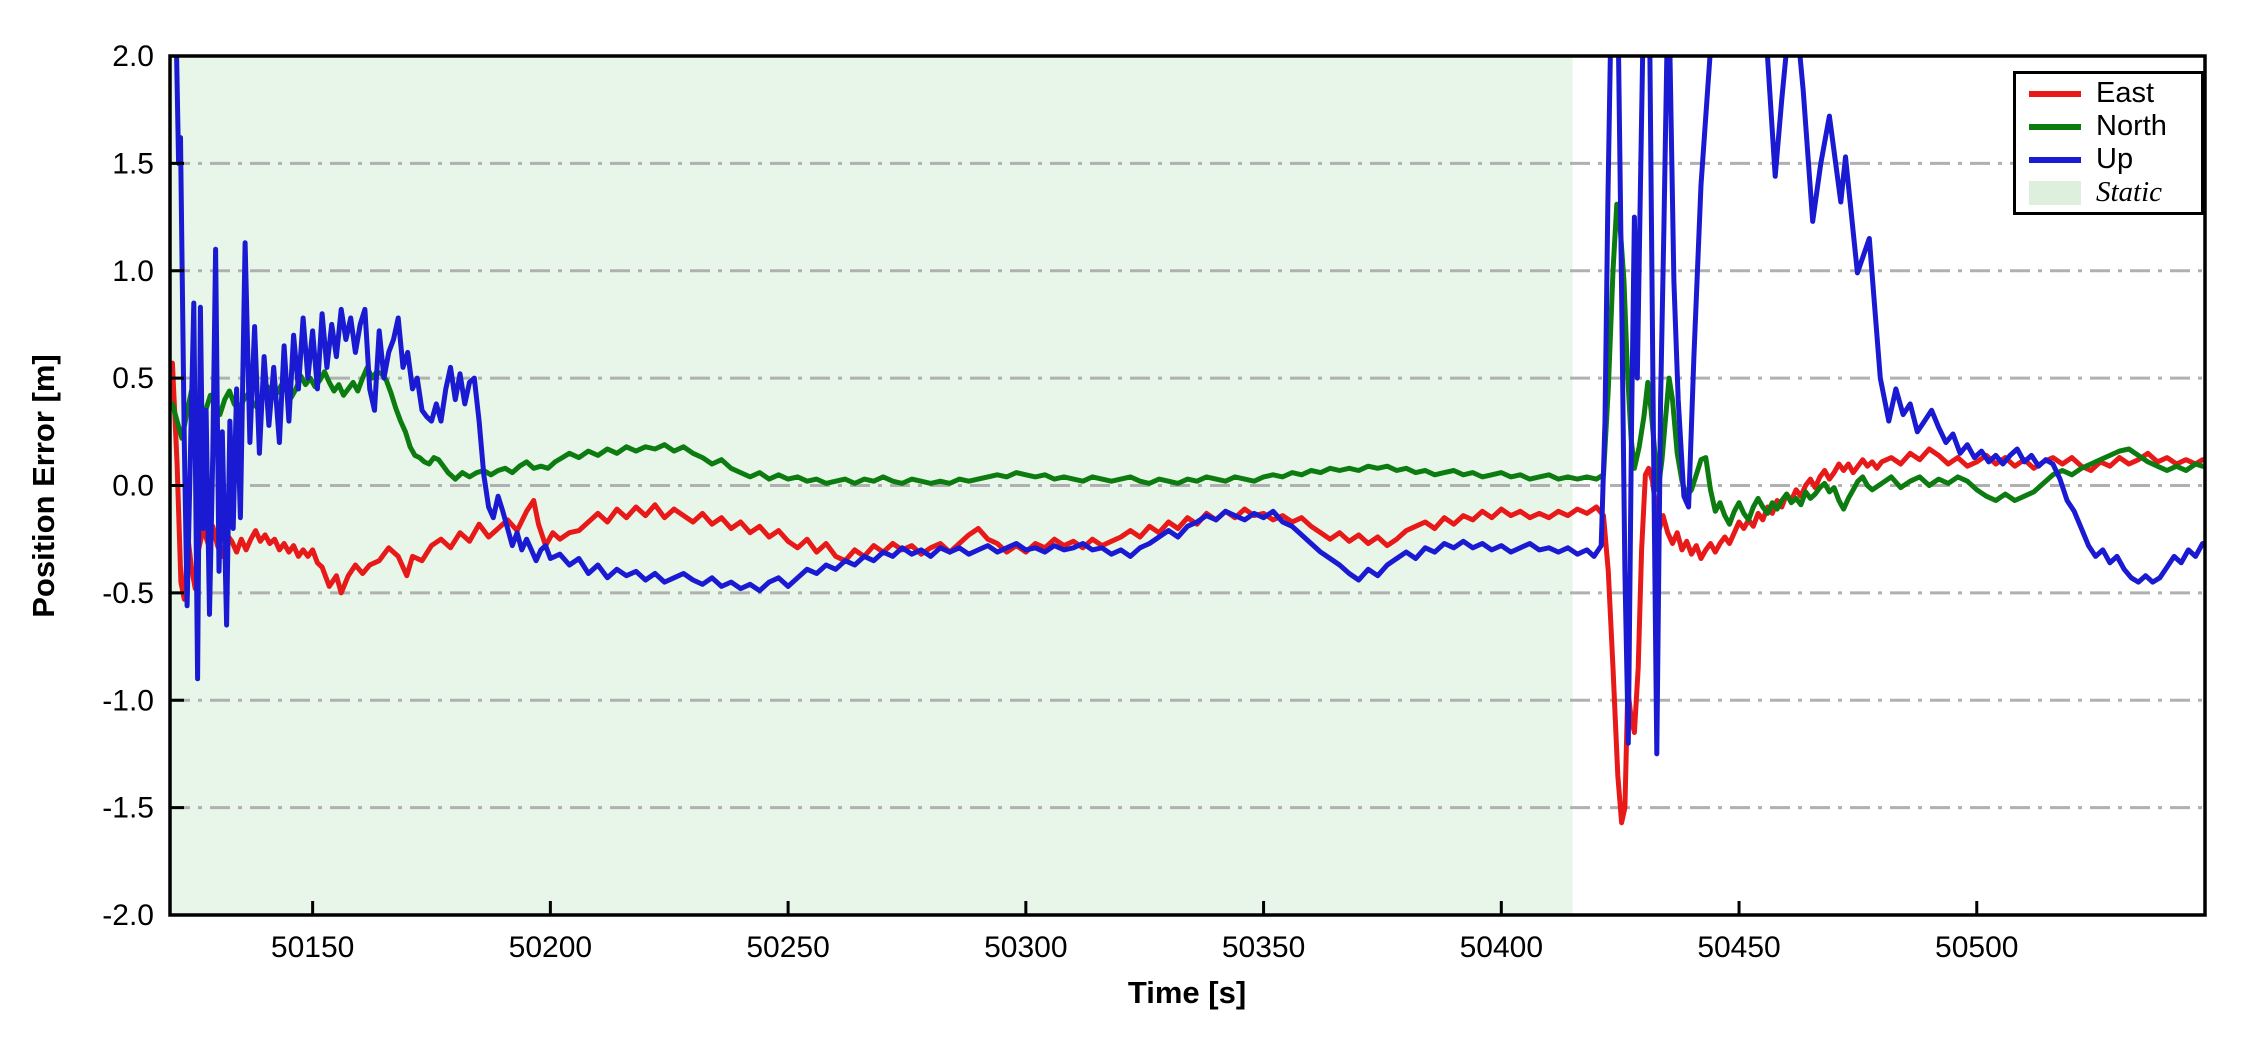 This screenshot has height=1050, width=2250. Describe the element at coordinates (43, 486) in the screenshot. I see `y-axis-title: Position Error [m]` at that location.